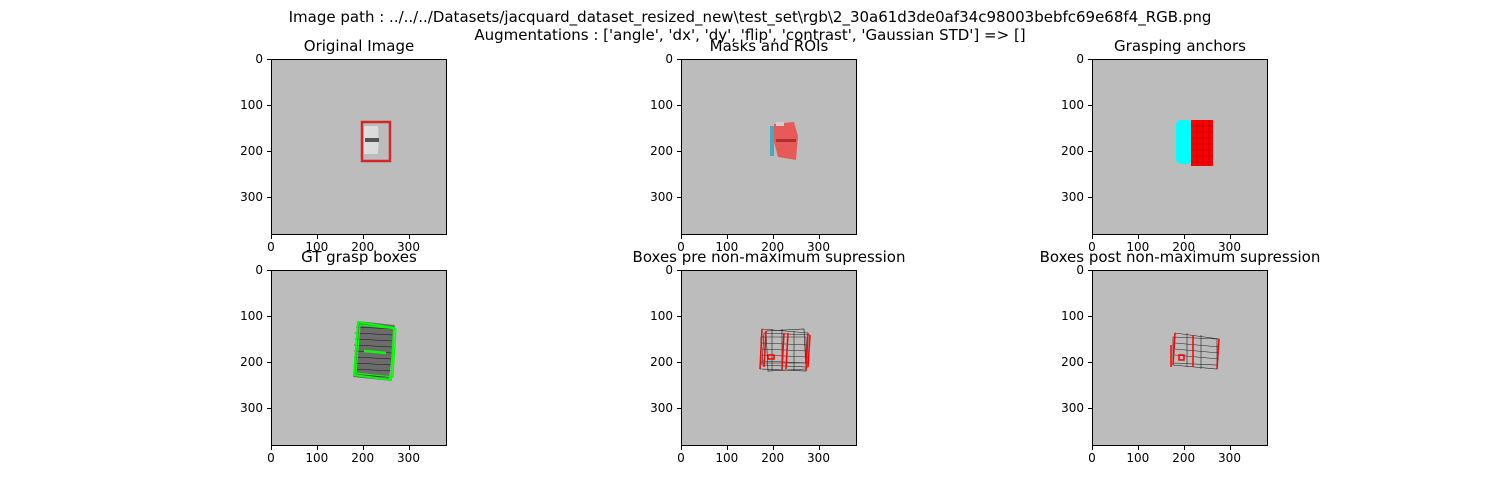 The image size is (1500, 500). I want to click on panel-masks-rois: Masks and ROIs 0 100 200 300 0 100 200 300, so click(753, 145).